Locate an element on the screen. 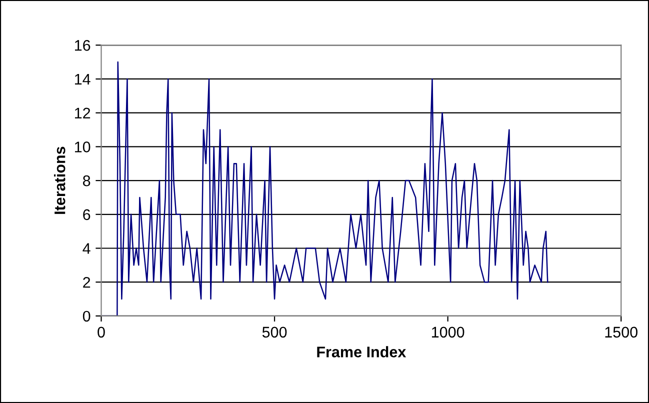  y-axis-title: Iterations is located at coordinates (60, 180).